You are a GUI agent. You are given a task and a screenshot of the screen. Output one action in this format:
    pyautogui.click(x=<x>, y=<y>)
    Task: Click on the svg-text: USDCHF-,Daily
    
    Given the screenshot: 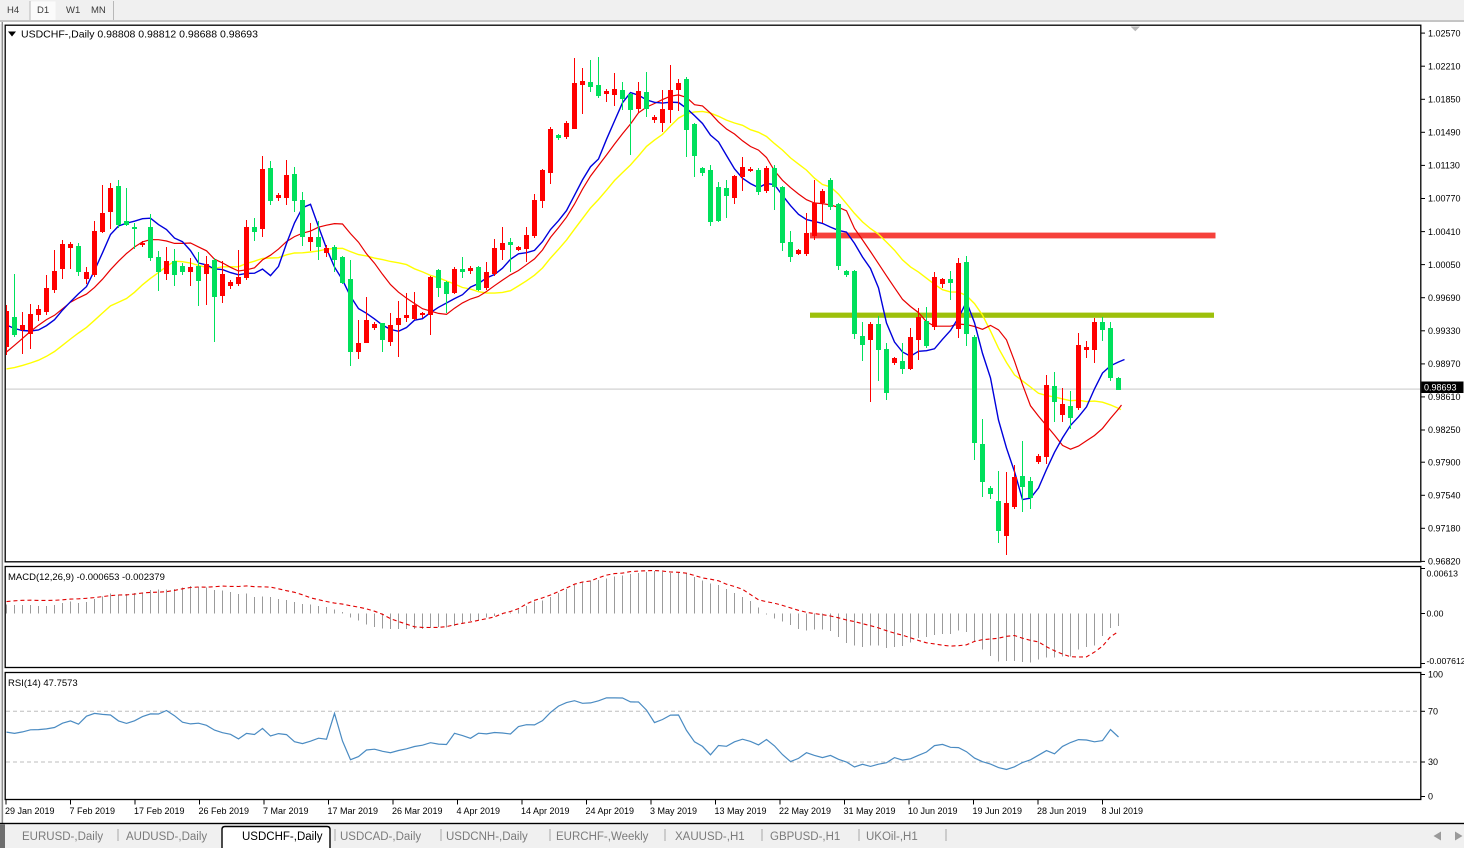 What is the action you would take?
    pyautogui.click(x=282, y=837)
    